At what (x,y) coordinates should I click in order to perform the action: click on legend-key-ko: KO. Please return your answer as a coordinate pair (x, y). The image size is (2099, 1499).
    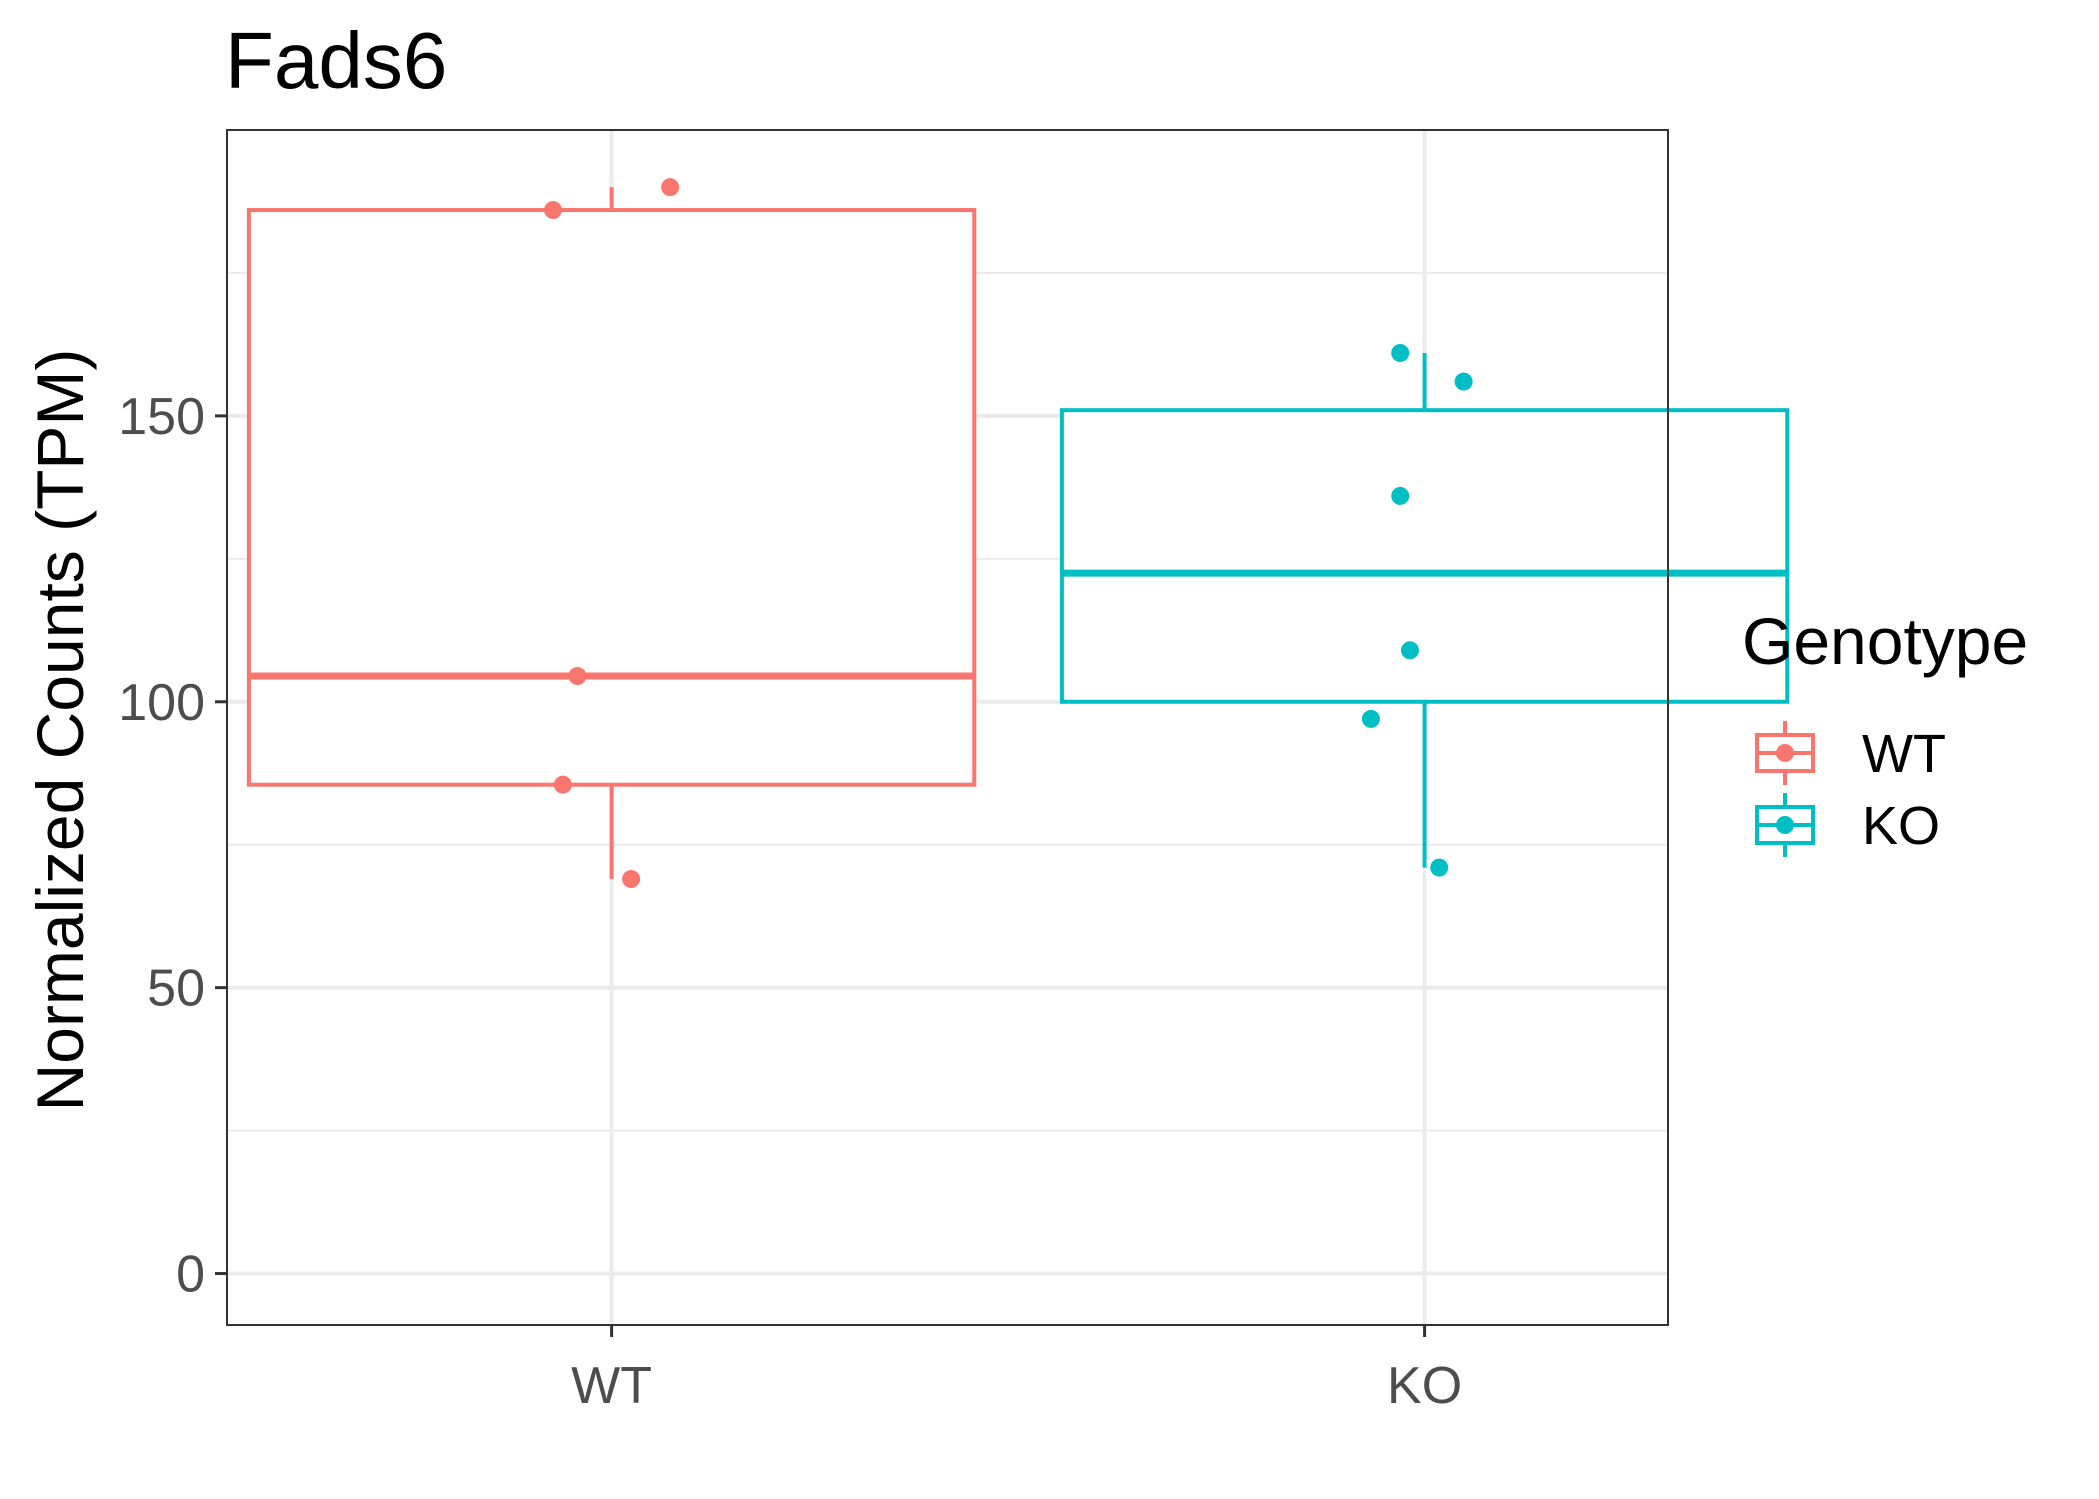
    Looking at the image, I should click on (1847, 825).